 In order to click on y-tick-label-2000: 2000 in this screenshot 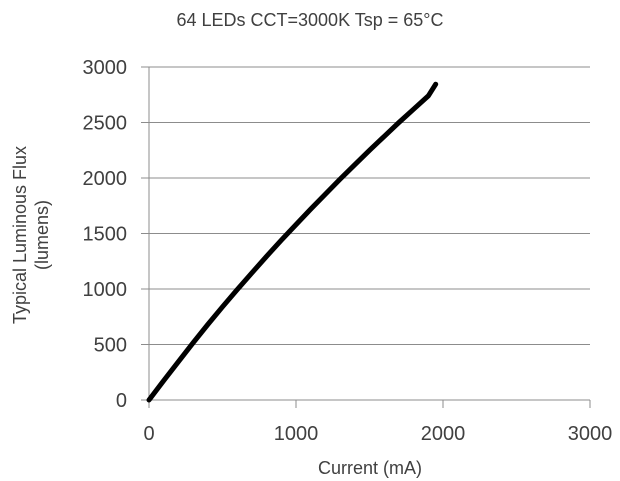, I will do `click(105, 179)`.